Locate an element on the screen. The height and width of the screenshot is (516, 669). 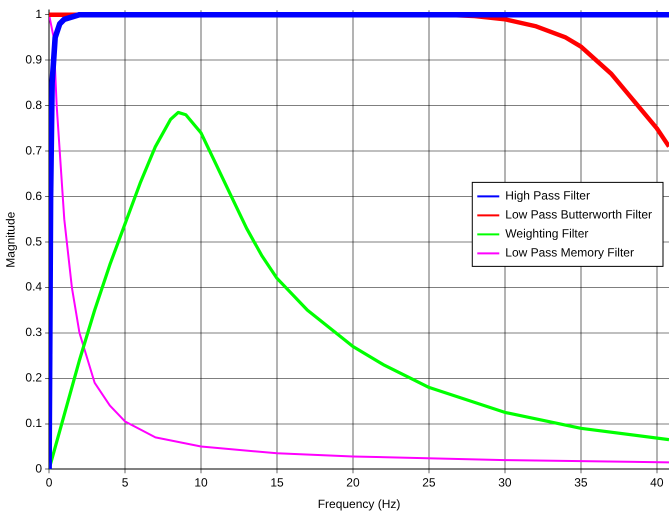
y-tick-label: 0.4 is located at coordinates (33, 287).